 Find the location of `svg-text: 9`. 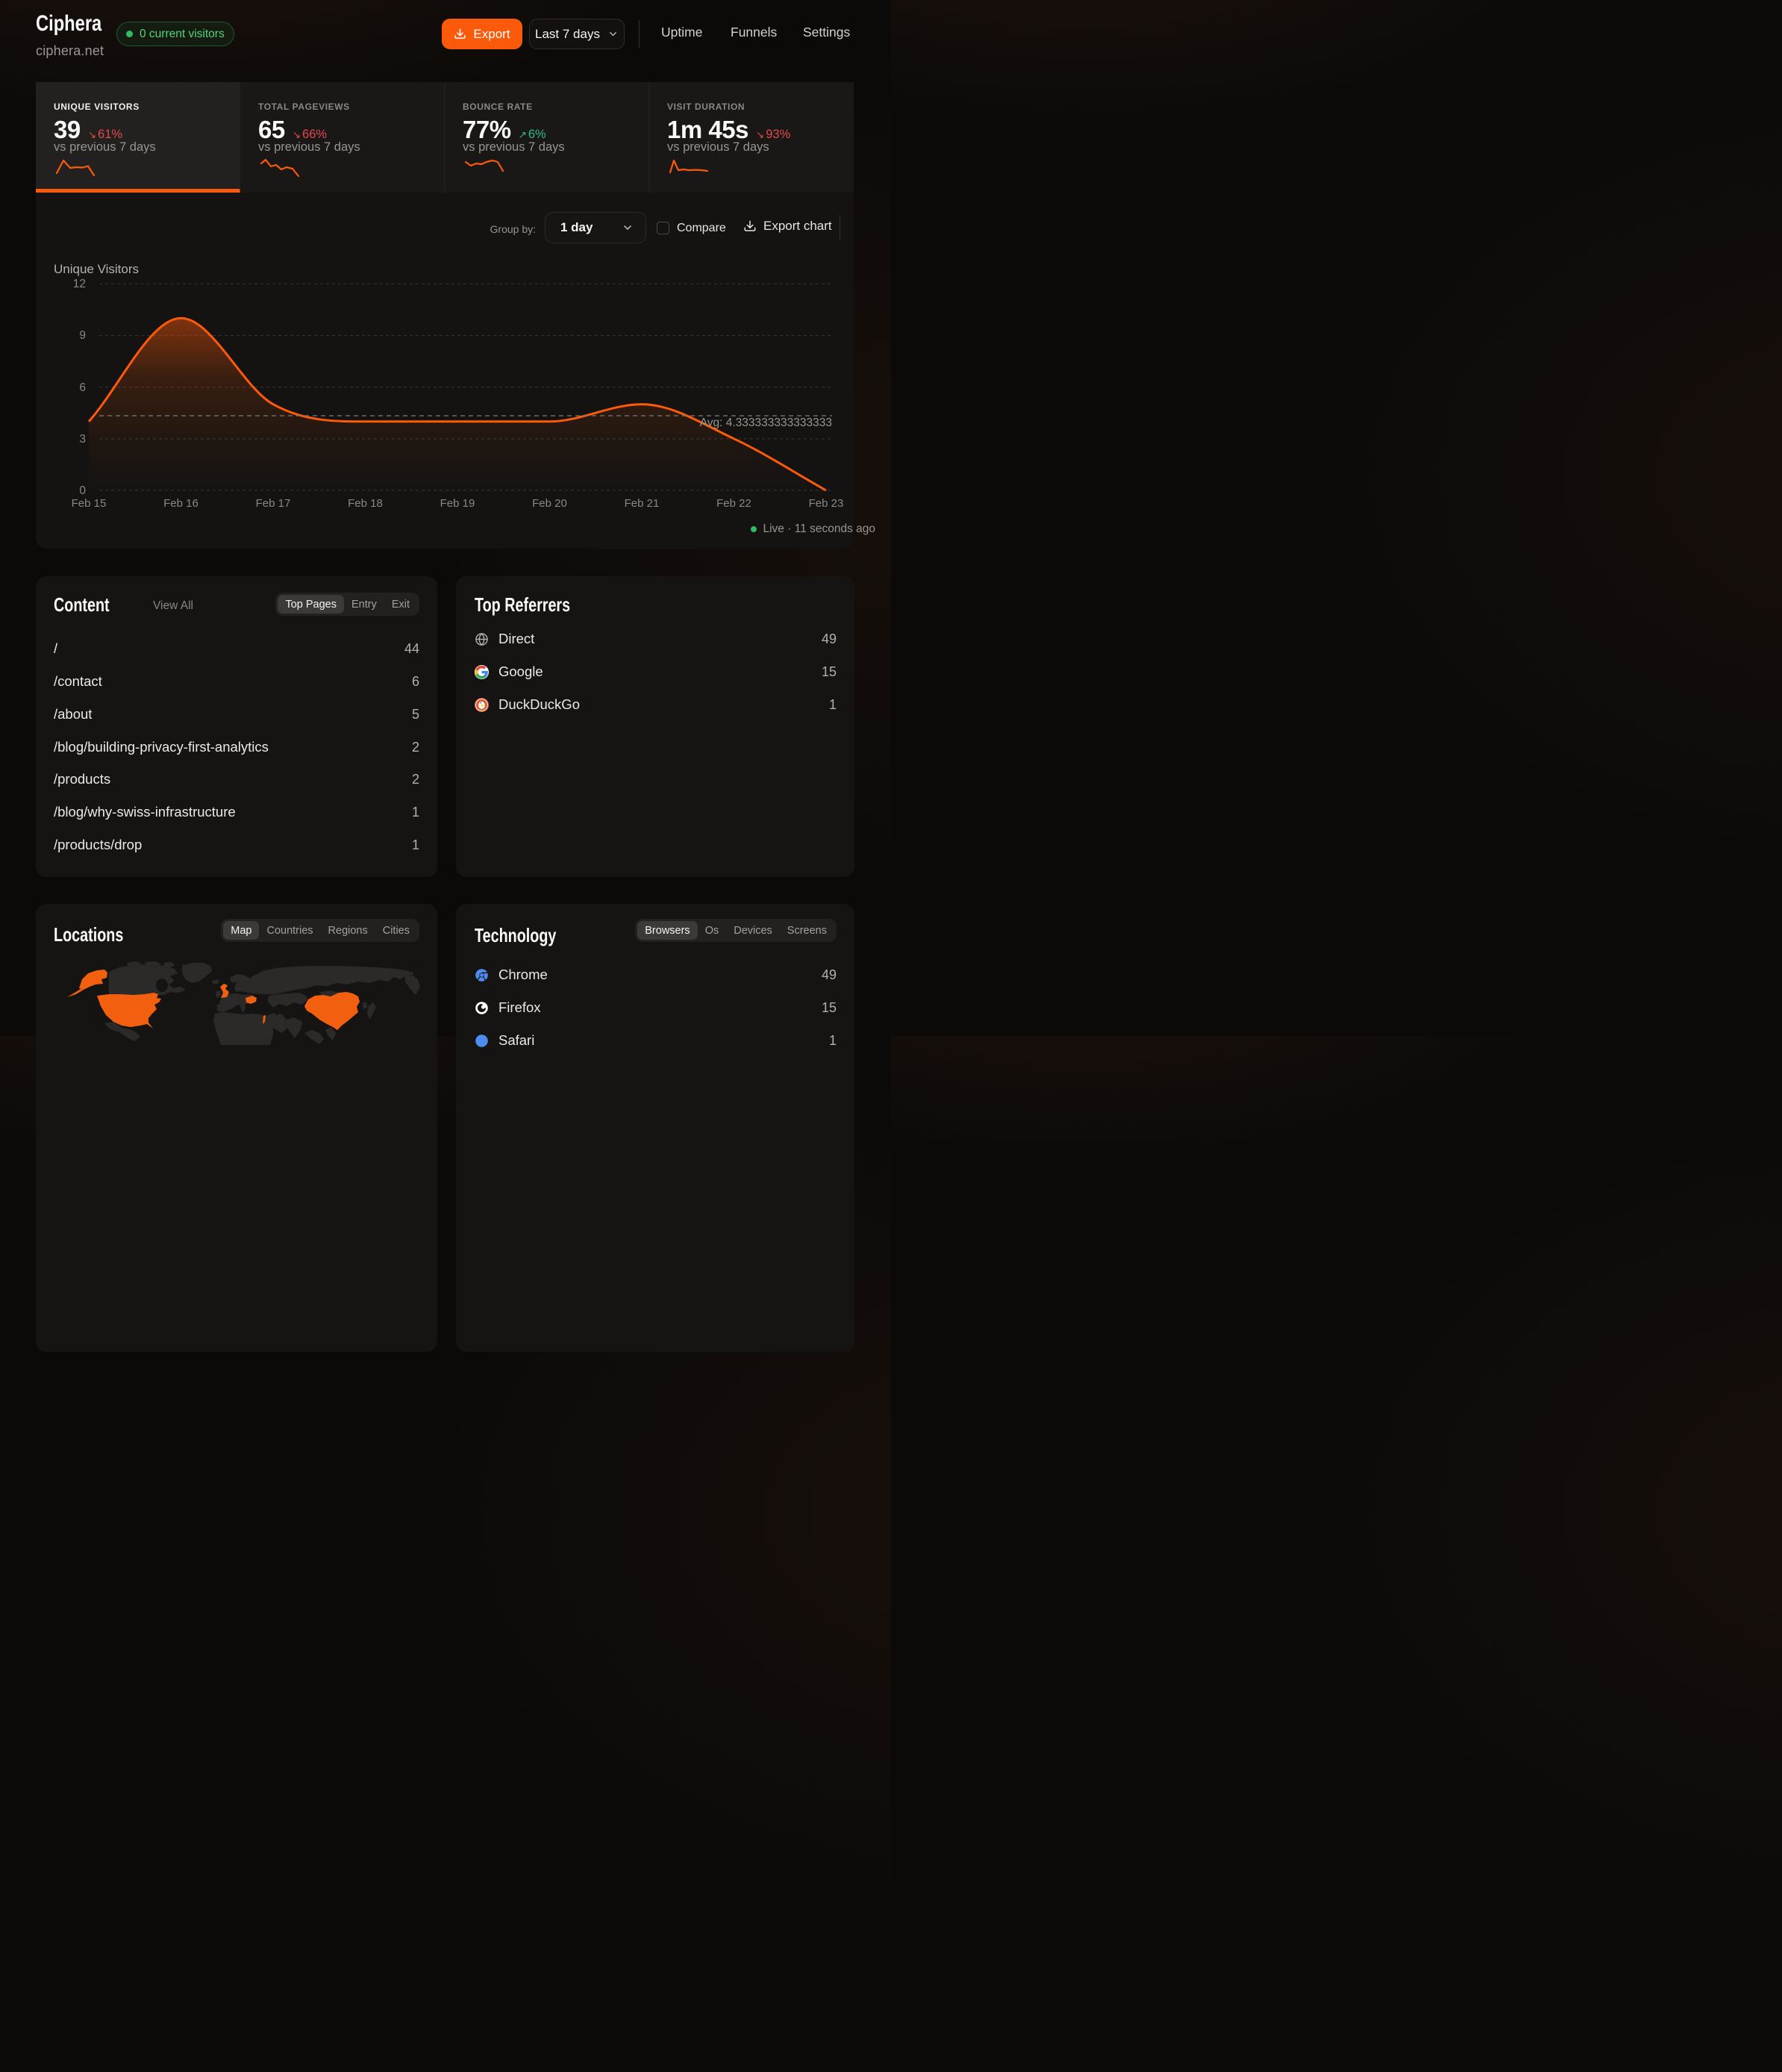

svg-text: 9 is located at coordinates (82, 335).